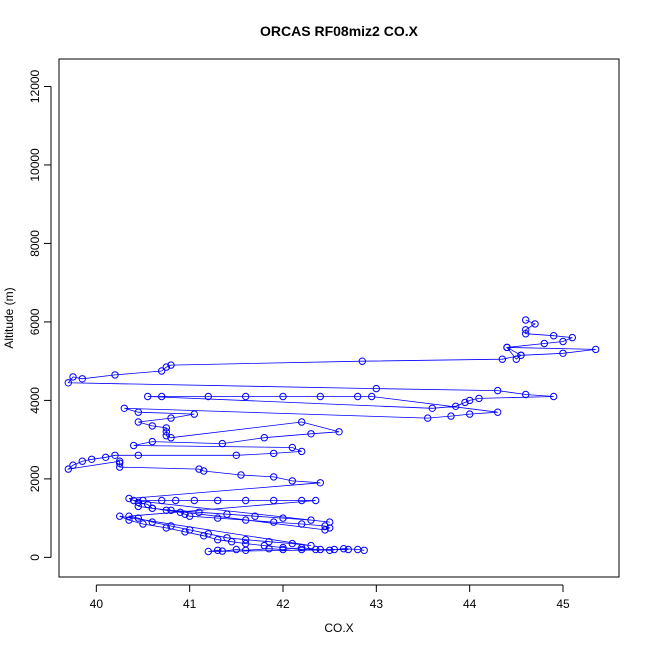  I want to click on x-tick-label: 43, so click(377, 604).